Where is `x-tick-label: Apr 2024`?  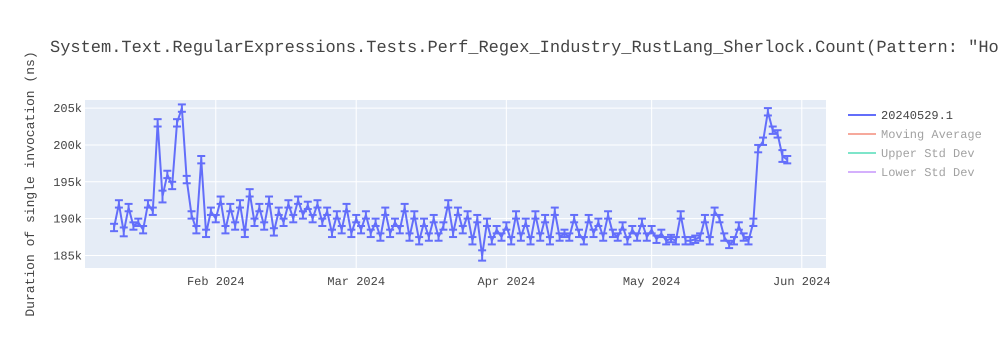 x-tick-label: Apr 2024 is located at coordinates (507, 282).